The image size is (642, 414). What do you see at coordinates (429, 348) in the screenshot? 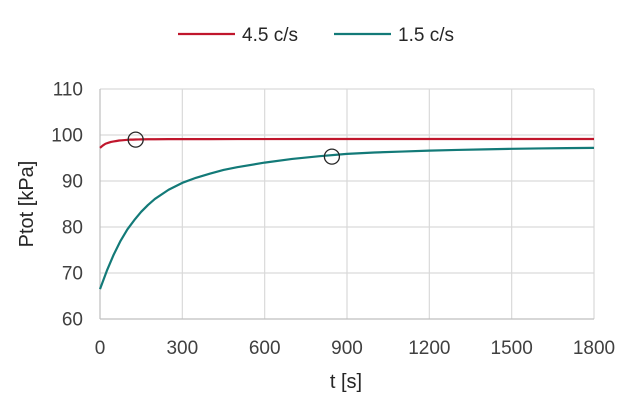
I see `x-tick-label: 1200` at bounding box center [429, 348].